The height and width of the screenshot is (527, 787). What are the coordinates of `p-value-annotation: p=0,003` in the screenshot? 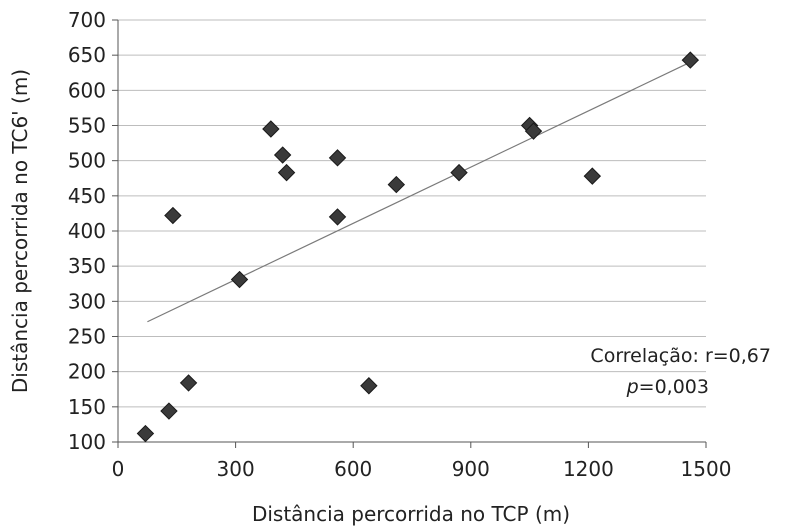 It's located at (667, 387).